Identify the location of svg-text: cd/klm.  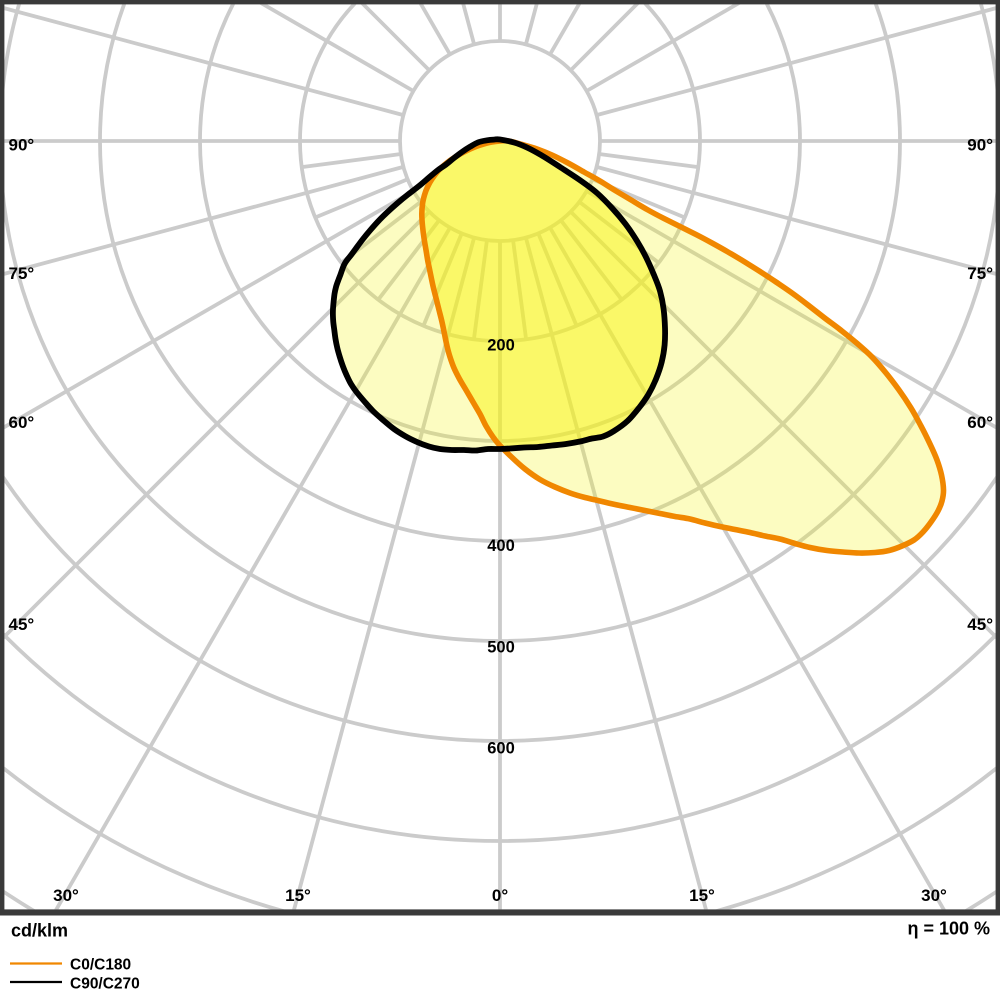
(39, 931).